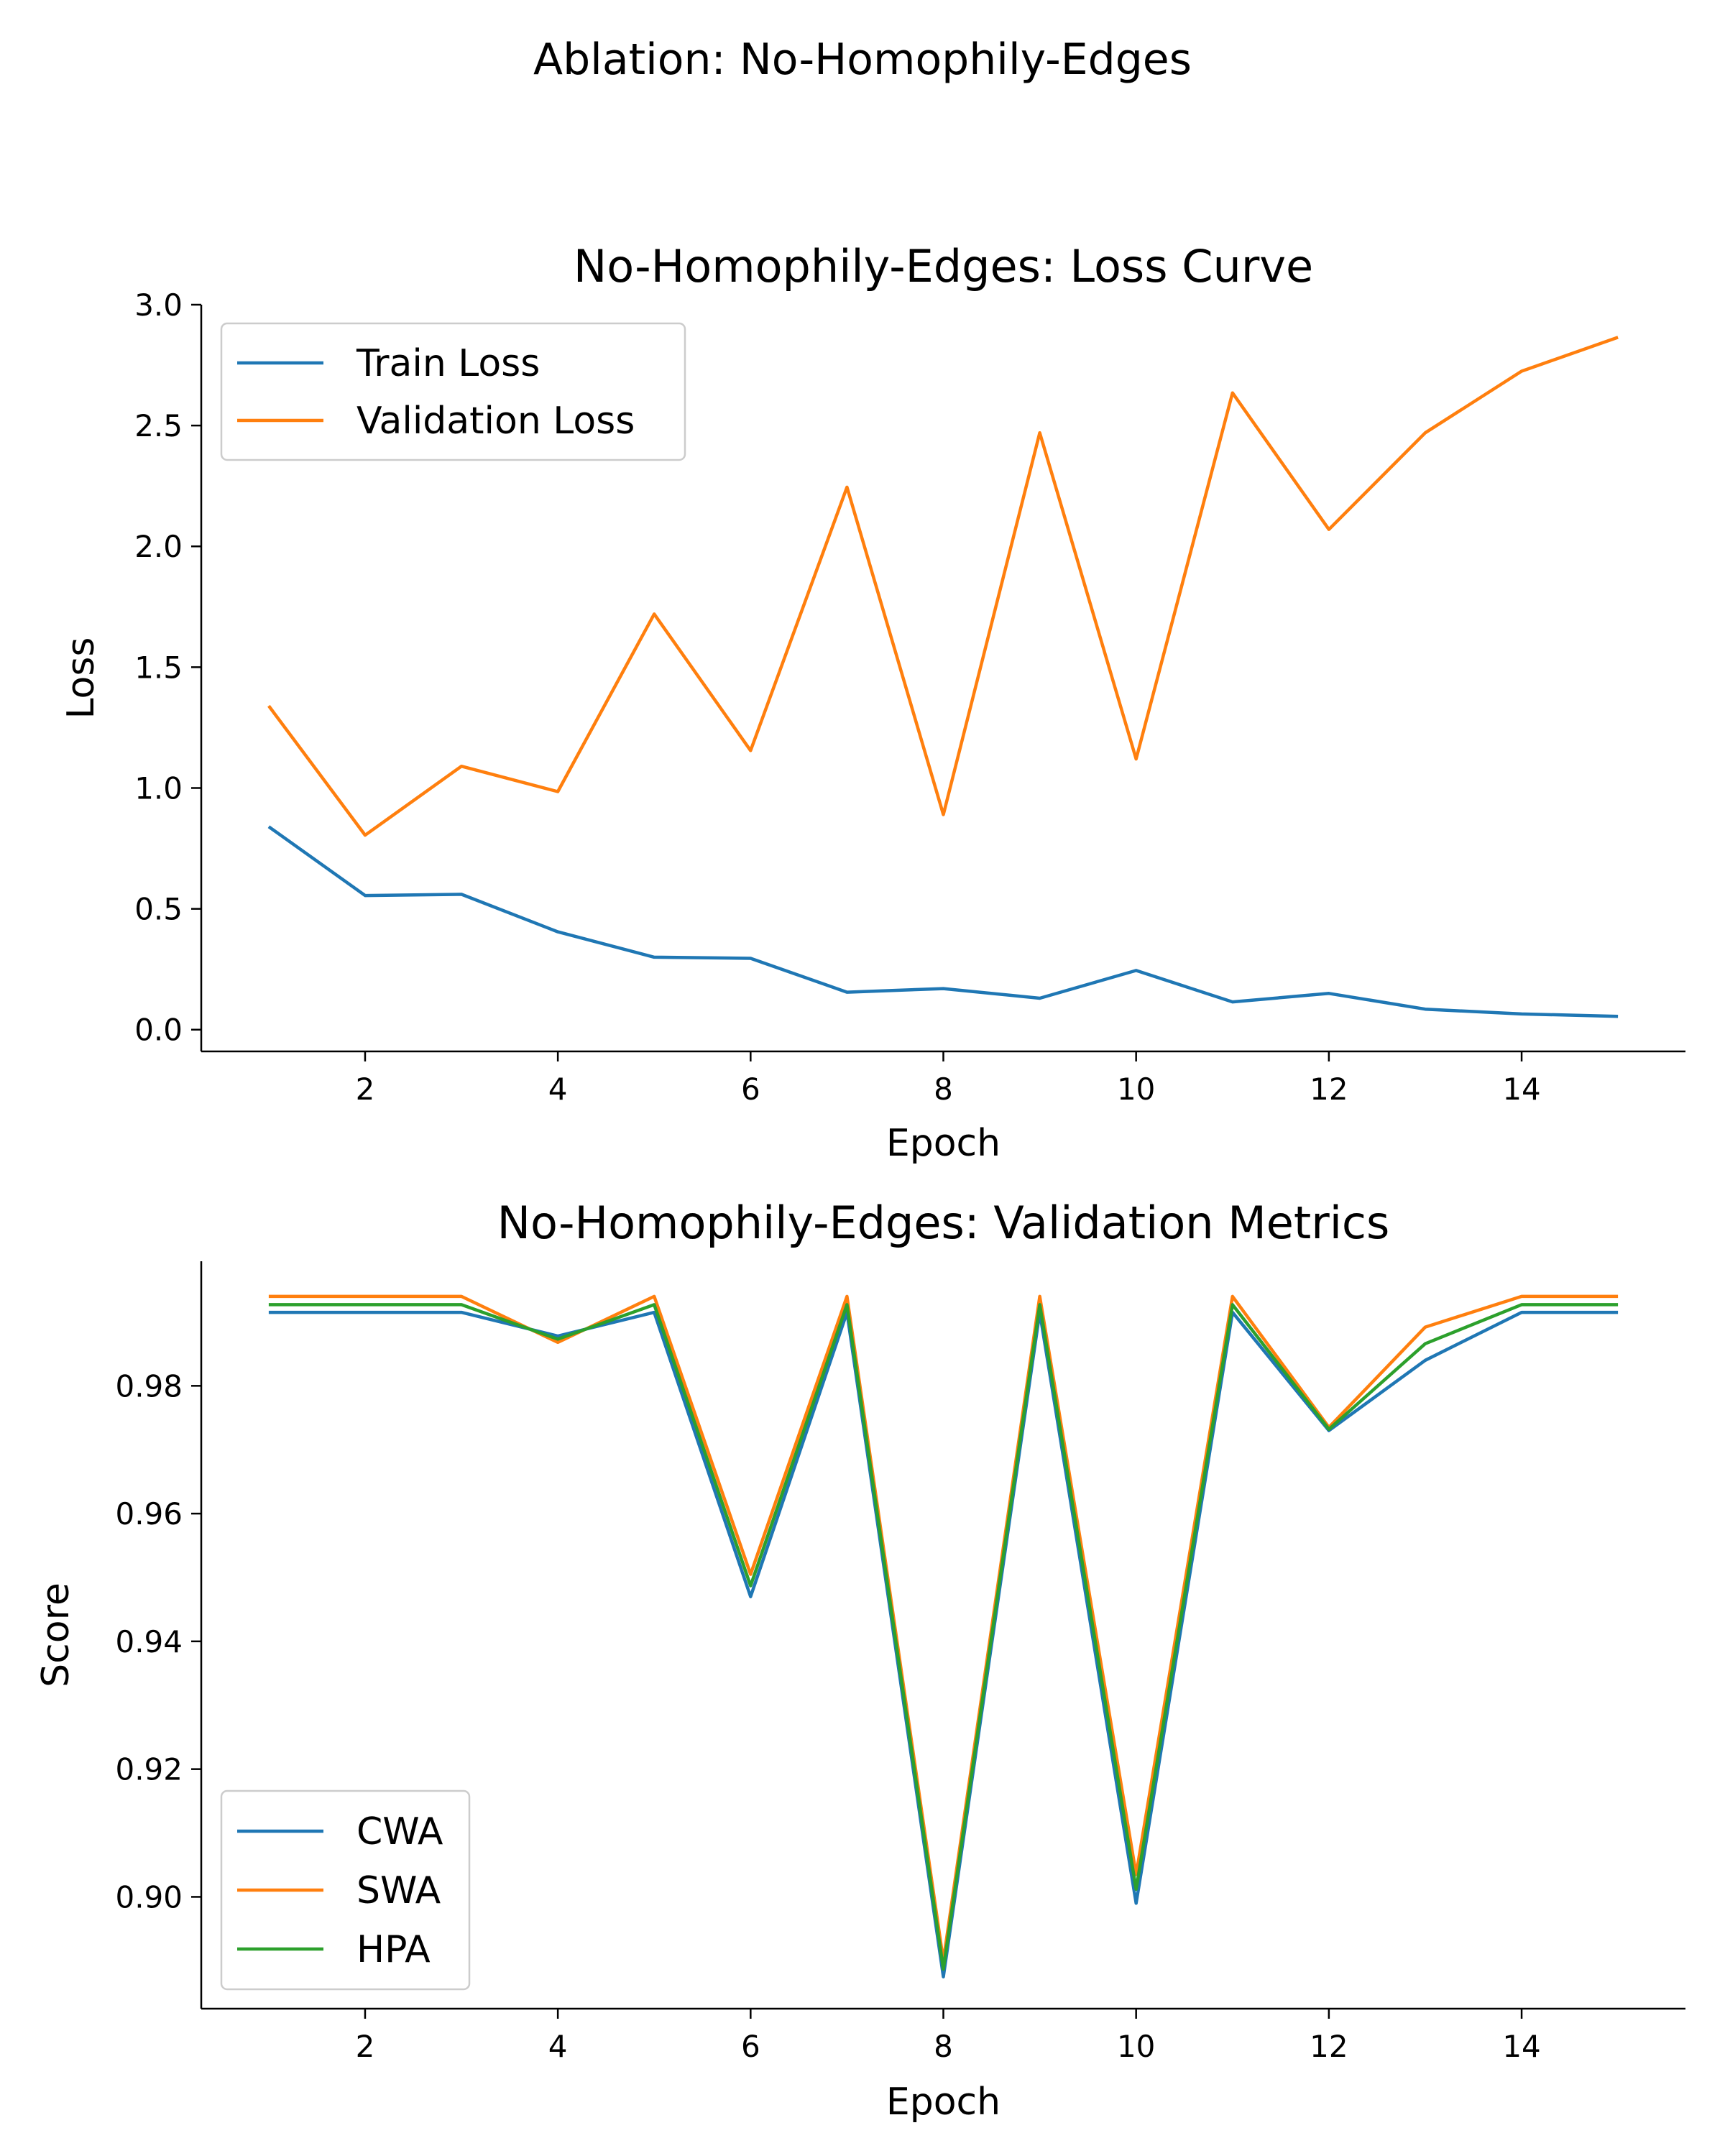 The image size is (1725, 2156). Describe the element at coordinates (158, 668) in the screenshot. I see `y-tick-label: 1.5` at that location.